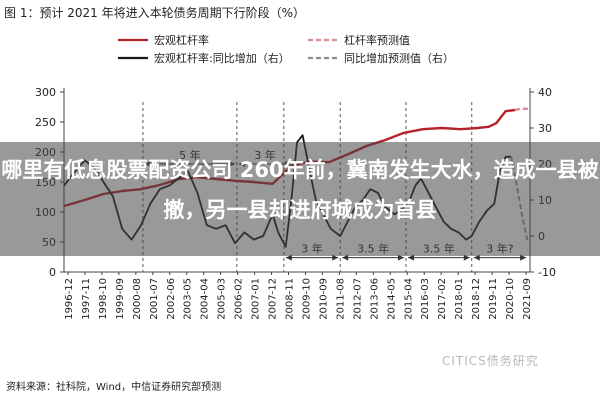 The image size is (600, 400). Describe the element at coordinates (120, 299) in the screenshot. I see `x-tick-label: 1999-09` at that location.